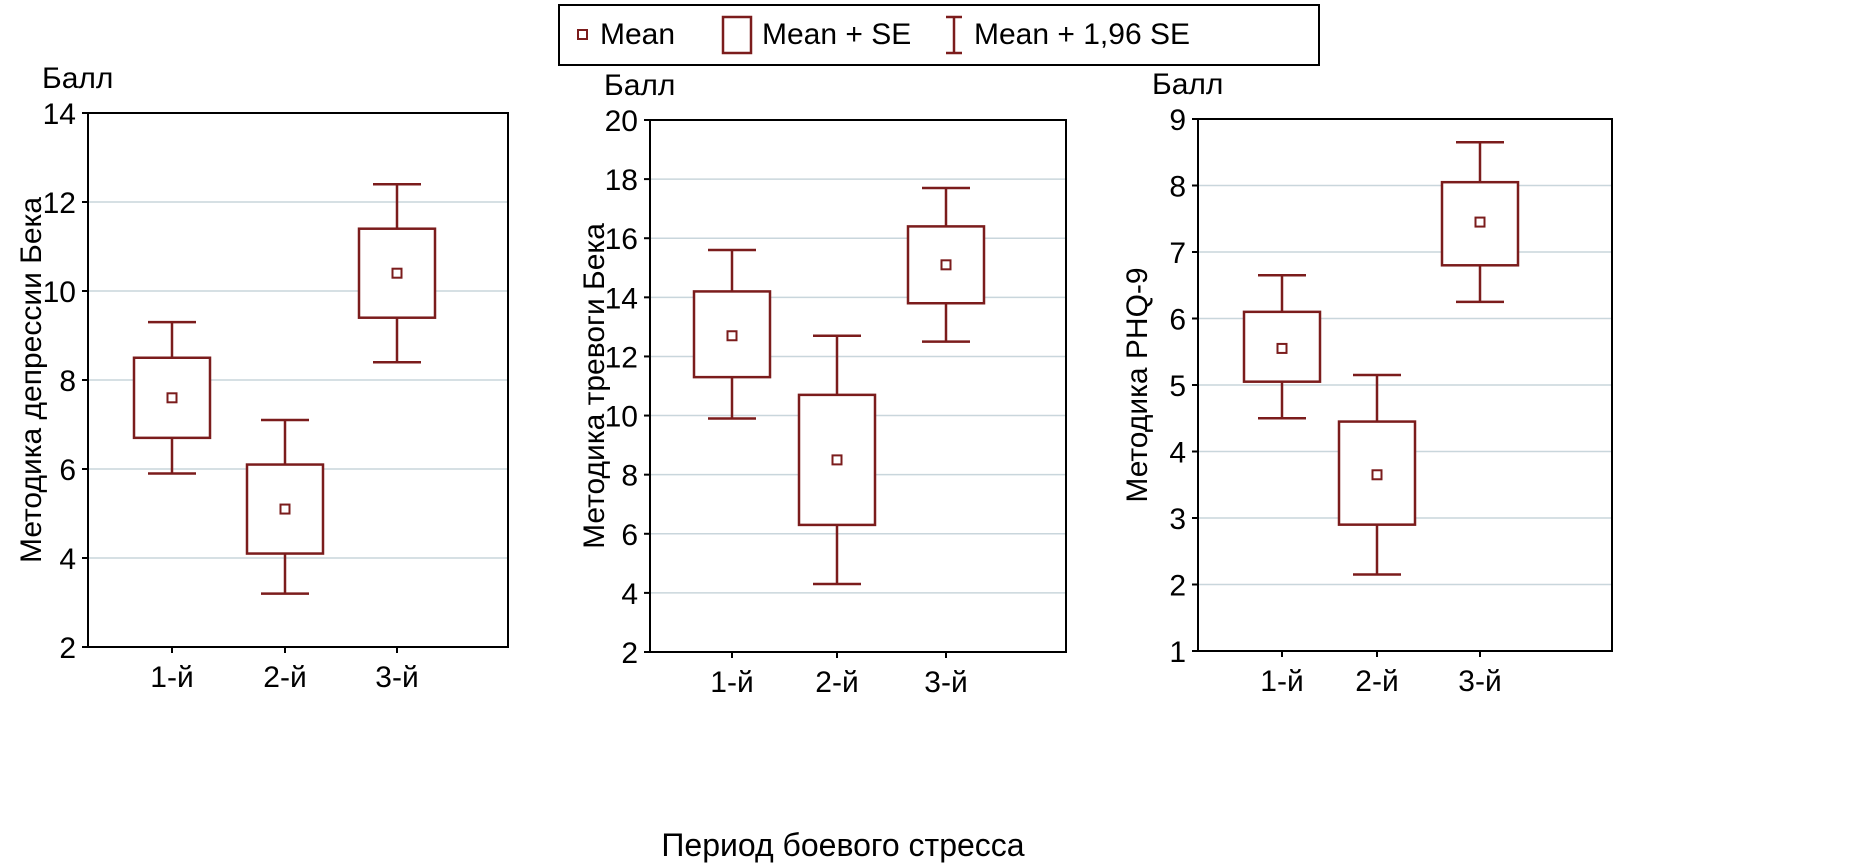 The height and width of the screenshot is (866, 1866). What do you see at coordinates (638, 34) in the screenshot?
I see `legend-mean-label: Mean` at bounding box center [638, 34].